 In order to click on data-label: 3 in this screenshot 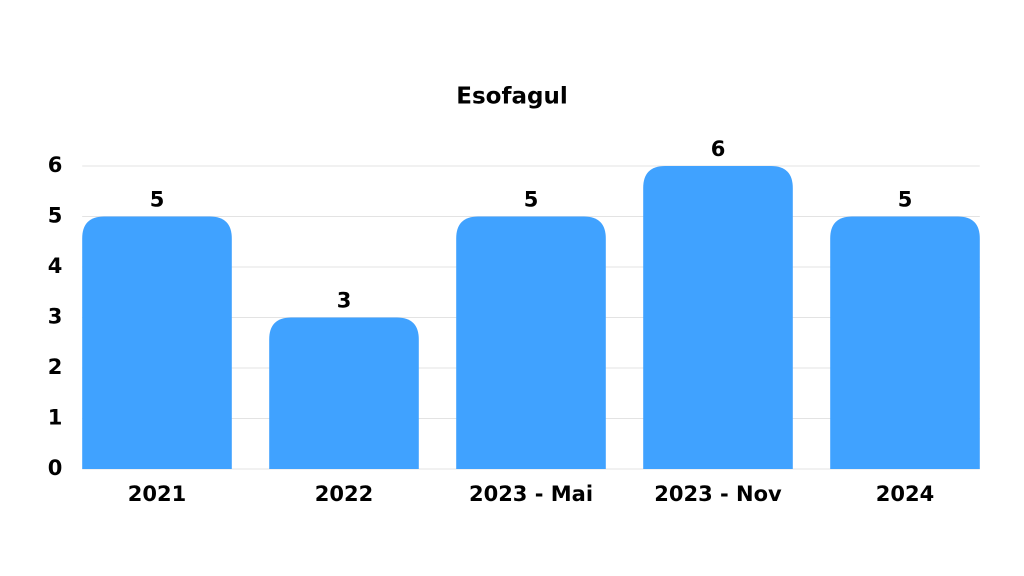, I will do `click(344, 301)`.